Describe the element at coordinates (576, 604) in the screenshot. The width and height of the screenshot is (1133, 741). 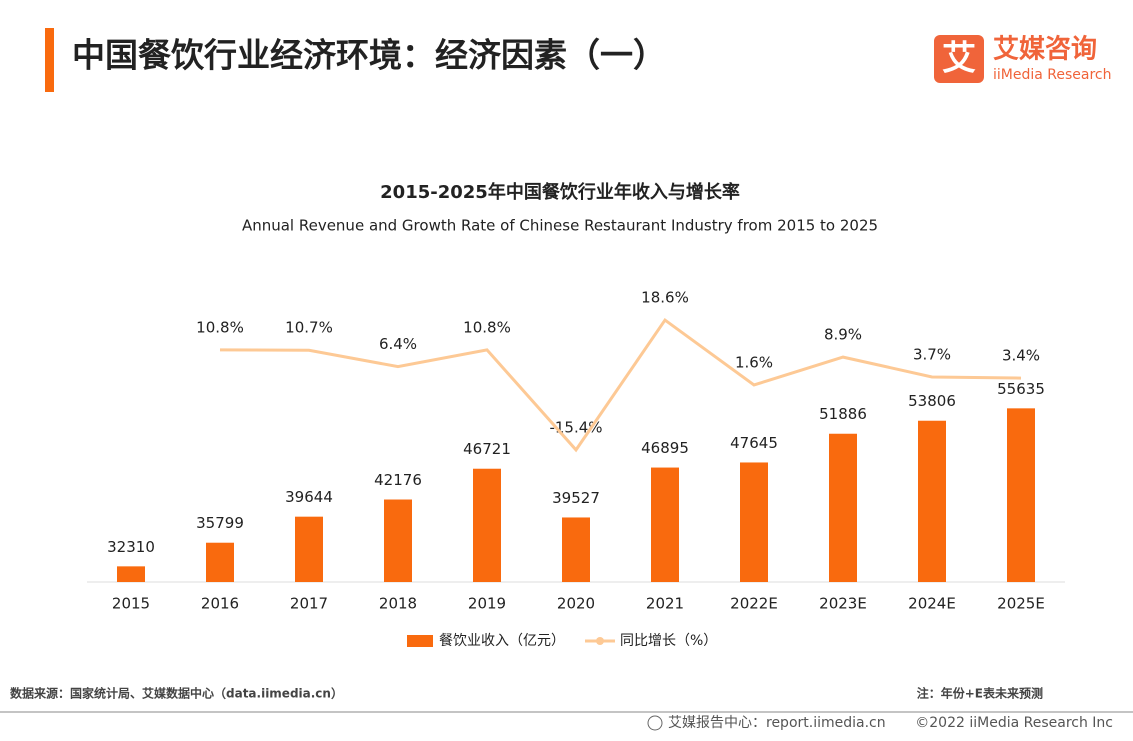
I see `x-tick-label: 2020` at that location.